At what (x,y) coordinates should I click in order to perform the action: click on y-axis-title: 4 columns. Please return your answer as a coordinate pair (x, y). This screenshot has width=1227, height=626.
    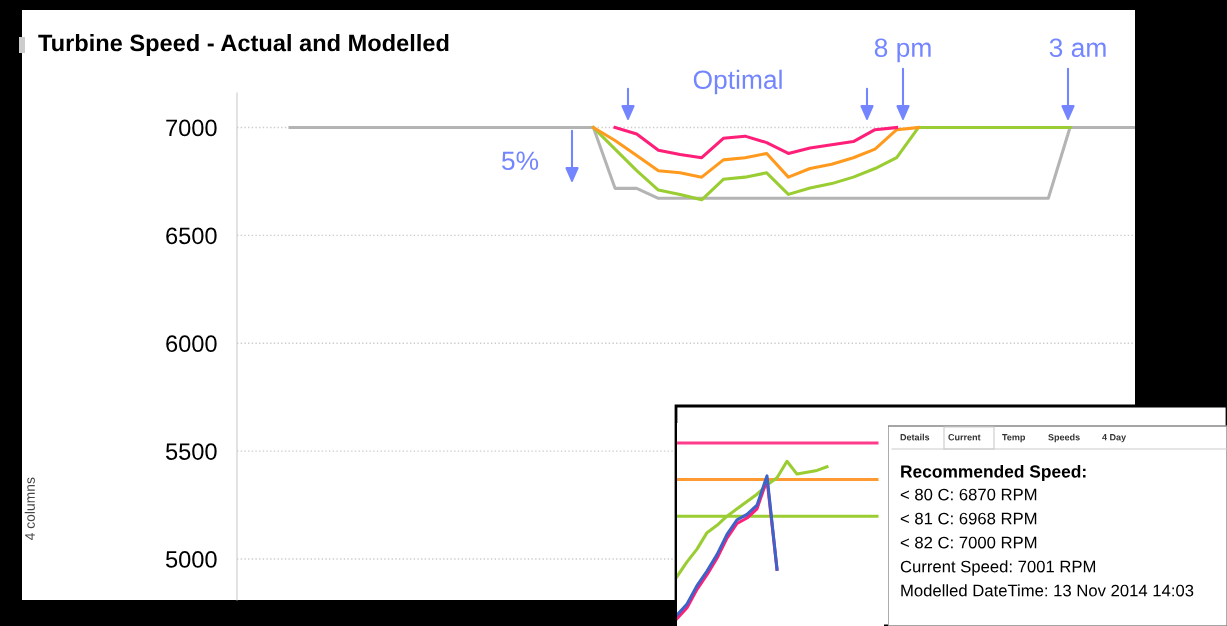
    Looking at the image, I should click on (29, 509).